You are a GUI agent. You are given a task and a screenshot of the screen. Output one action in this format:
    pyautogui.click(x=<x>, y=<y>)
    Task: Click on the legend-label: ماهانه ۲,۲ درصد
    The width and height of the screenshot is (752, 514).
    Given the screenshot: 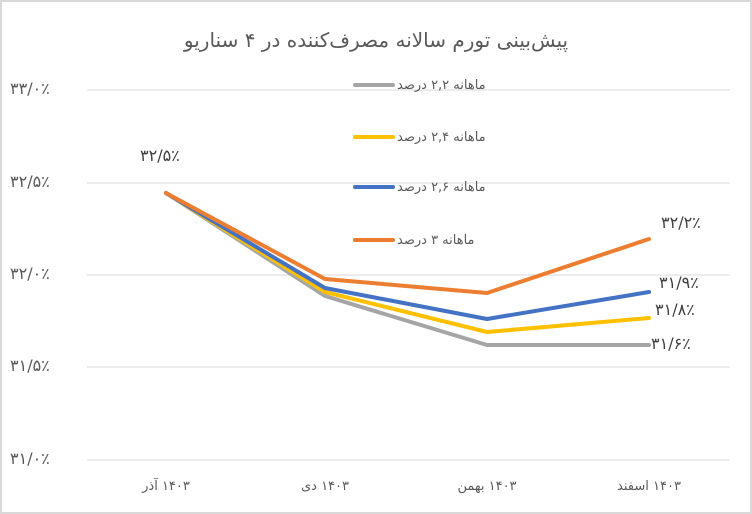 What is the action you would take?
    pyautogui.click(x=441, y=85)
    